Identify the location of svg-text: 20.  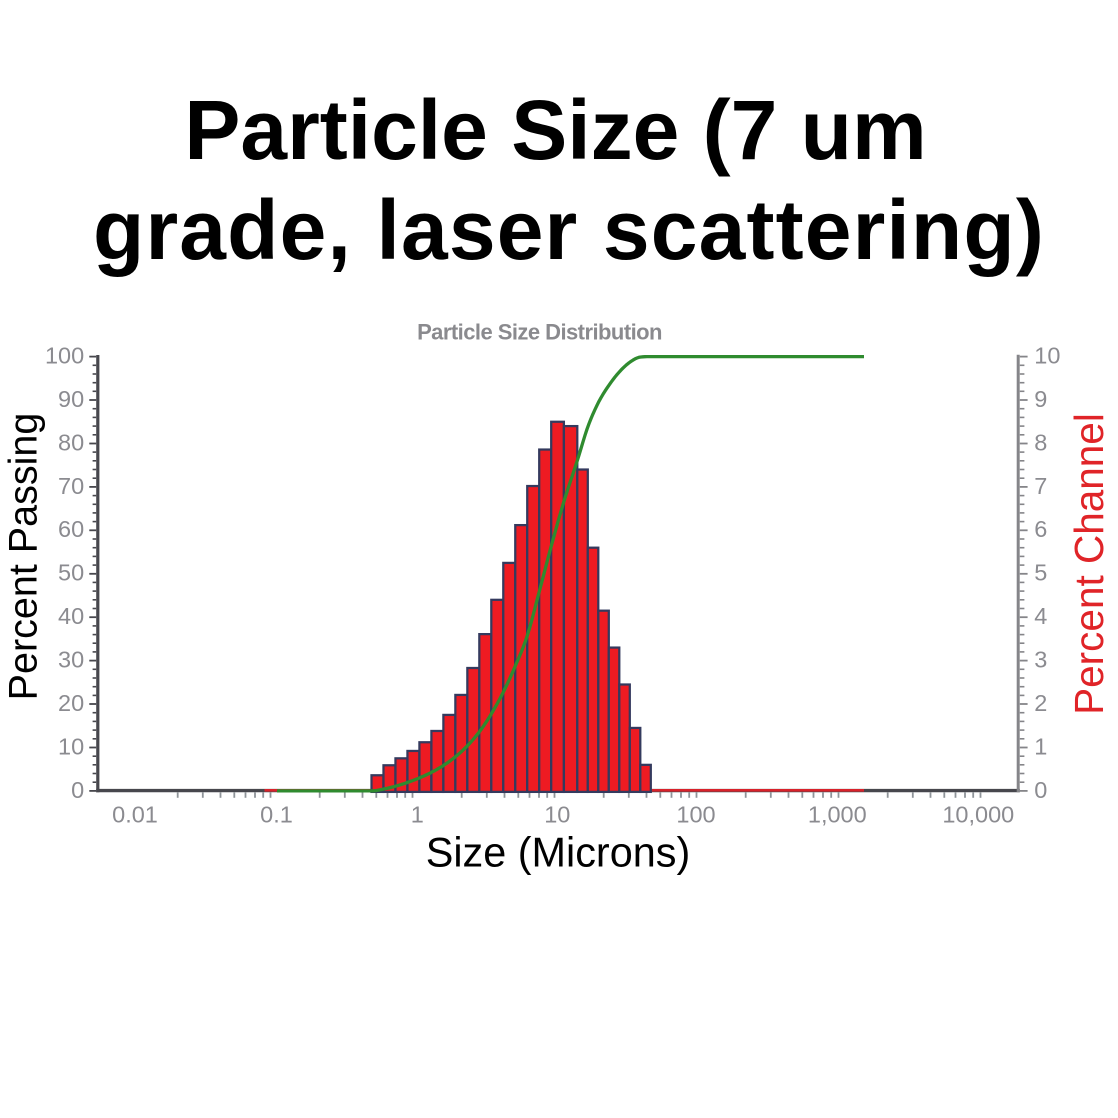
(71, 703).